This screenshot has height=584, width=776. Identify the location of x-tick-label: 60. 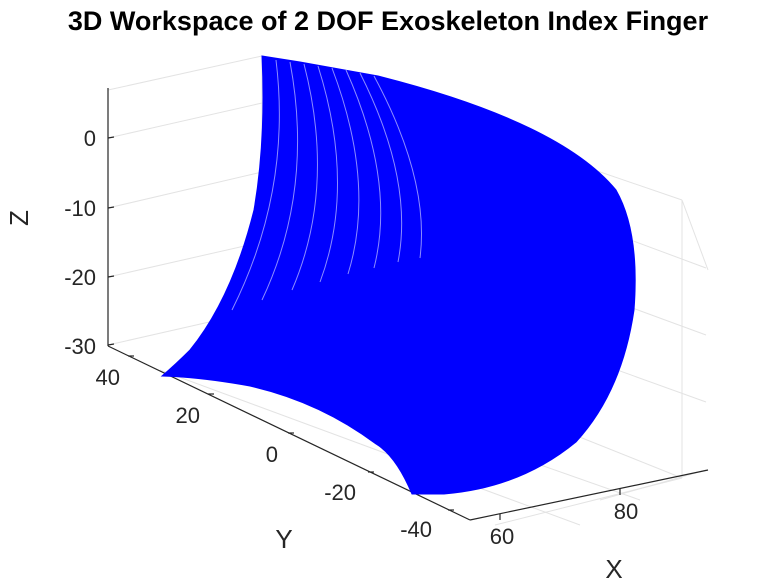
(502, 536).